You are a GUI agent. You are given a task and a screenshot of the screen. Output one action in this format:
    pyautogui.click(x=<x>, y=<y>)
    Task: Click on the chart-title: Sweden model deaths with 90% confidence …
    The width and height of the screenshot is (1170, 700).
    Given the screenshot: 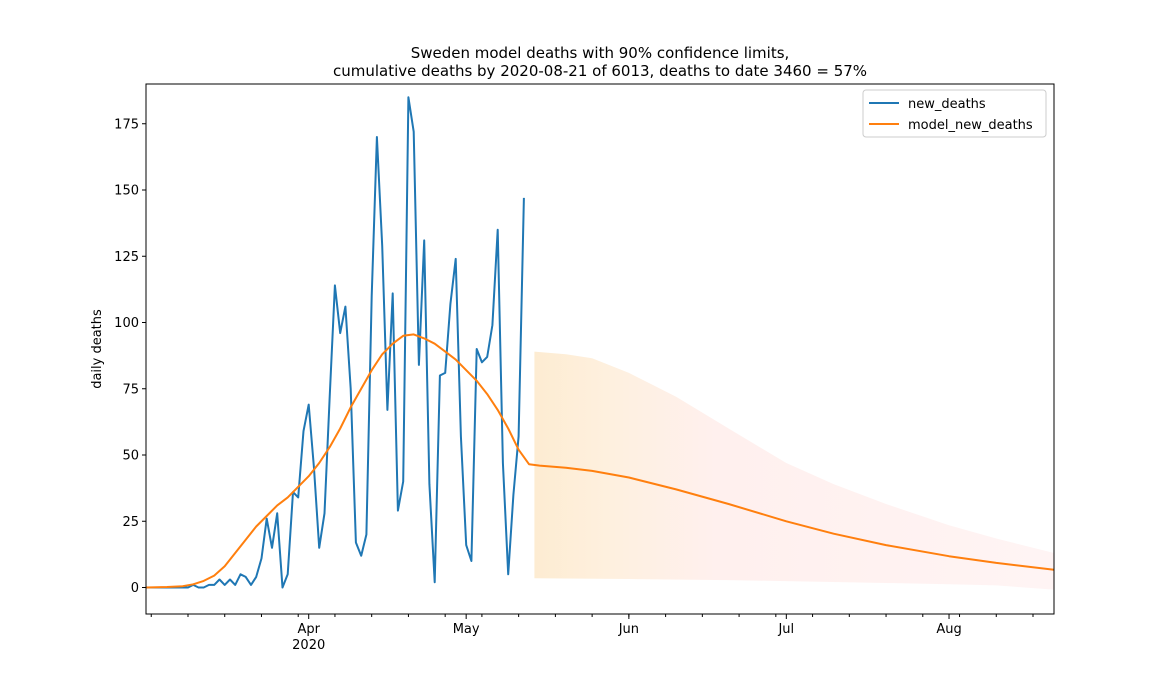 What is the action you would take?
    pyautogui.click(x=600, y=62)
    